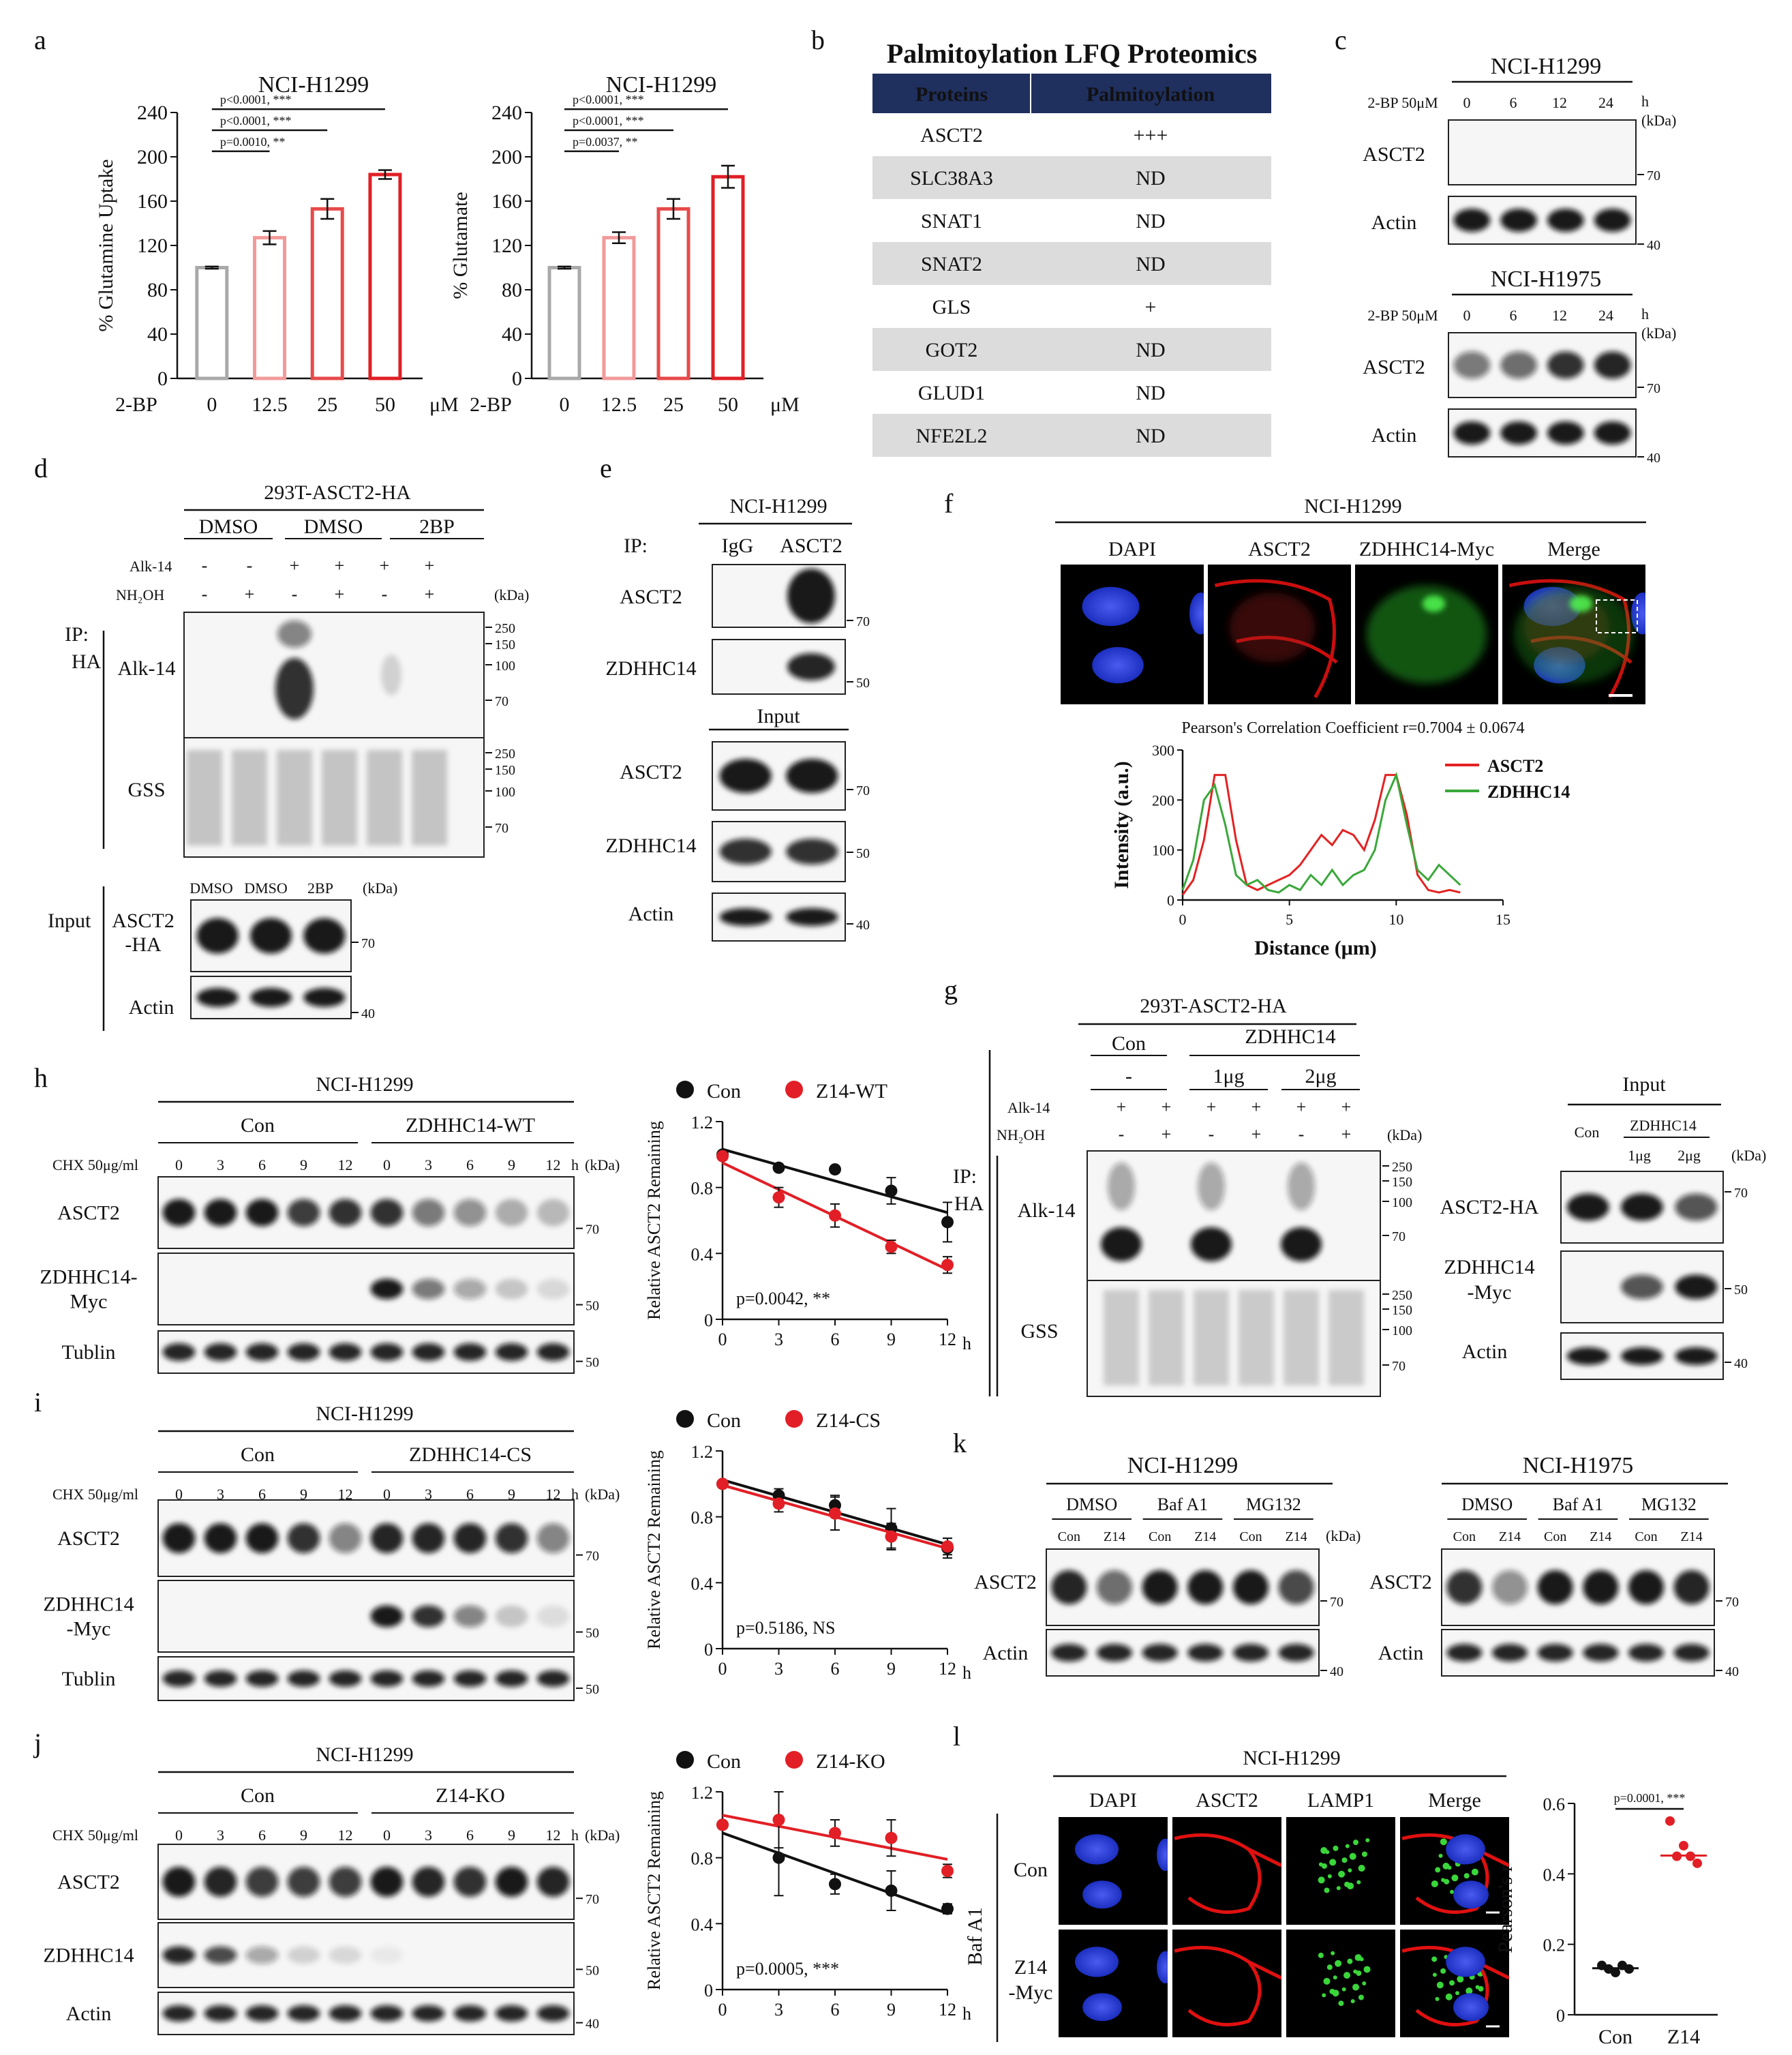 This screenshot has width=1792, height=2055. I want to click on kda-label: (kDa), so click(1658, 120).